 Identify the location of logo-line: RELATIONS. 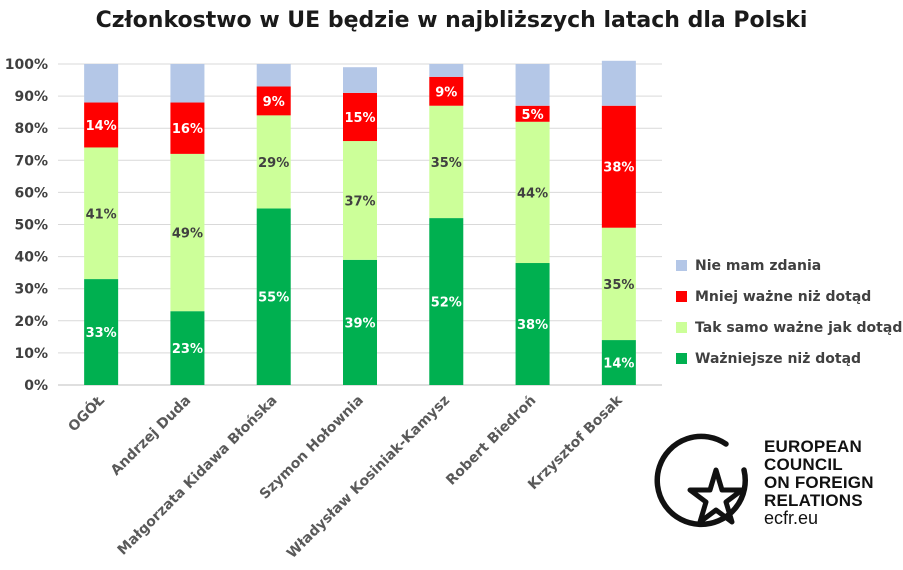
(813, 500).